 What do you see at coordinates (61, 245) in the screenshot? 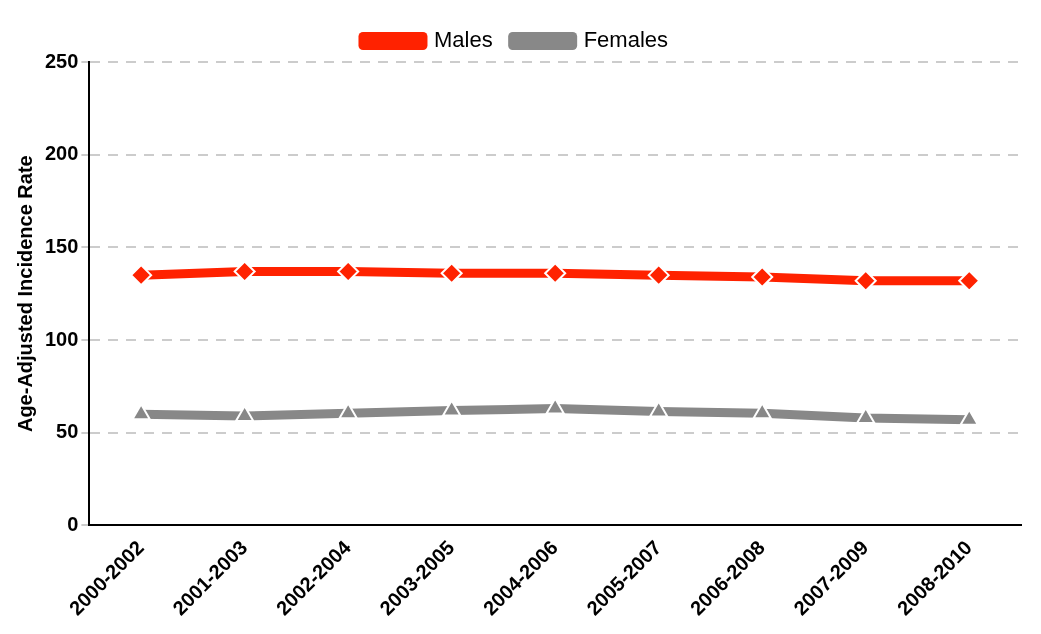
I see `y-tick-label: 150` at bounding box center [61, 245].